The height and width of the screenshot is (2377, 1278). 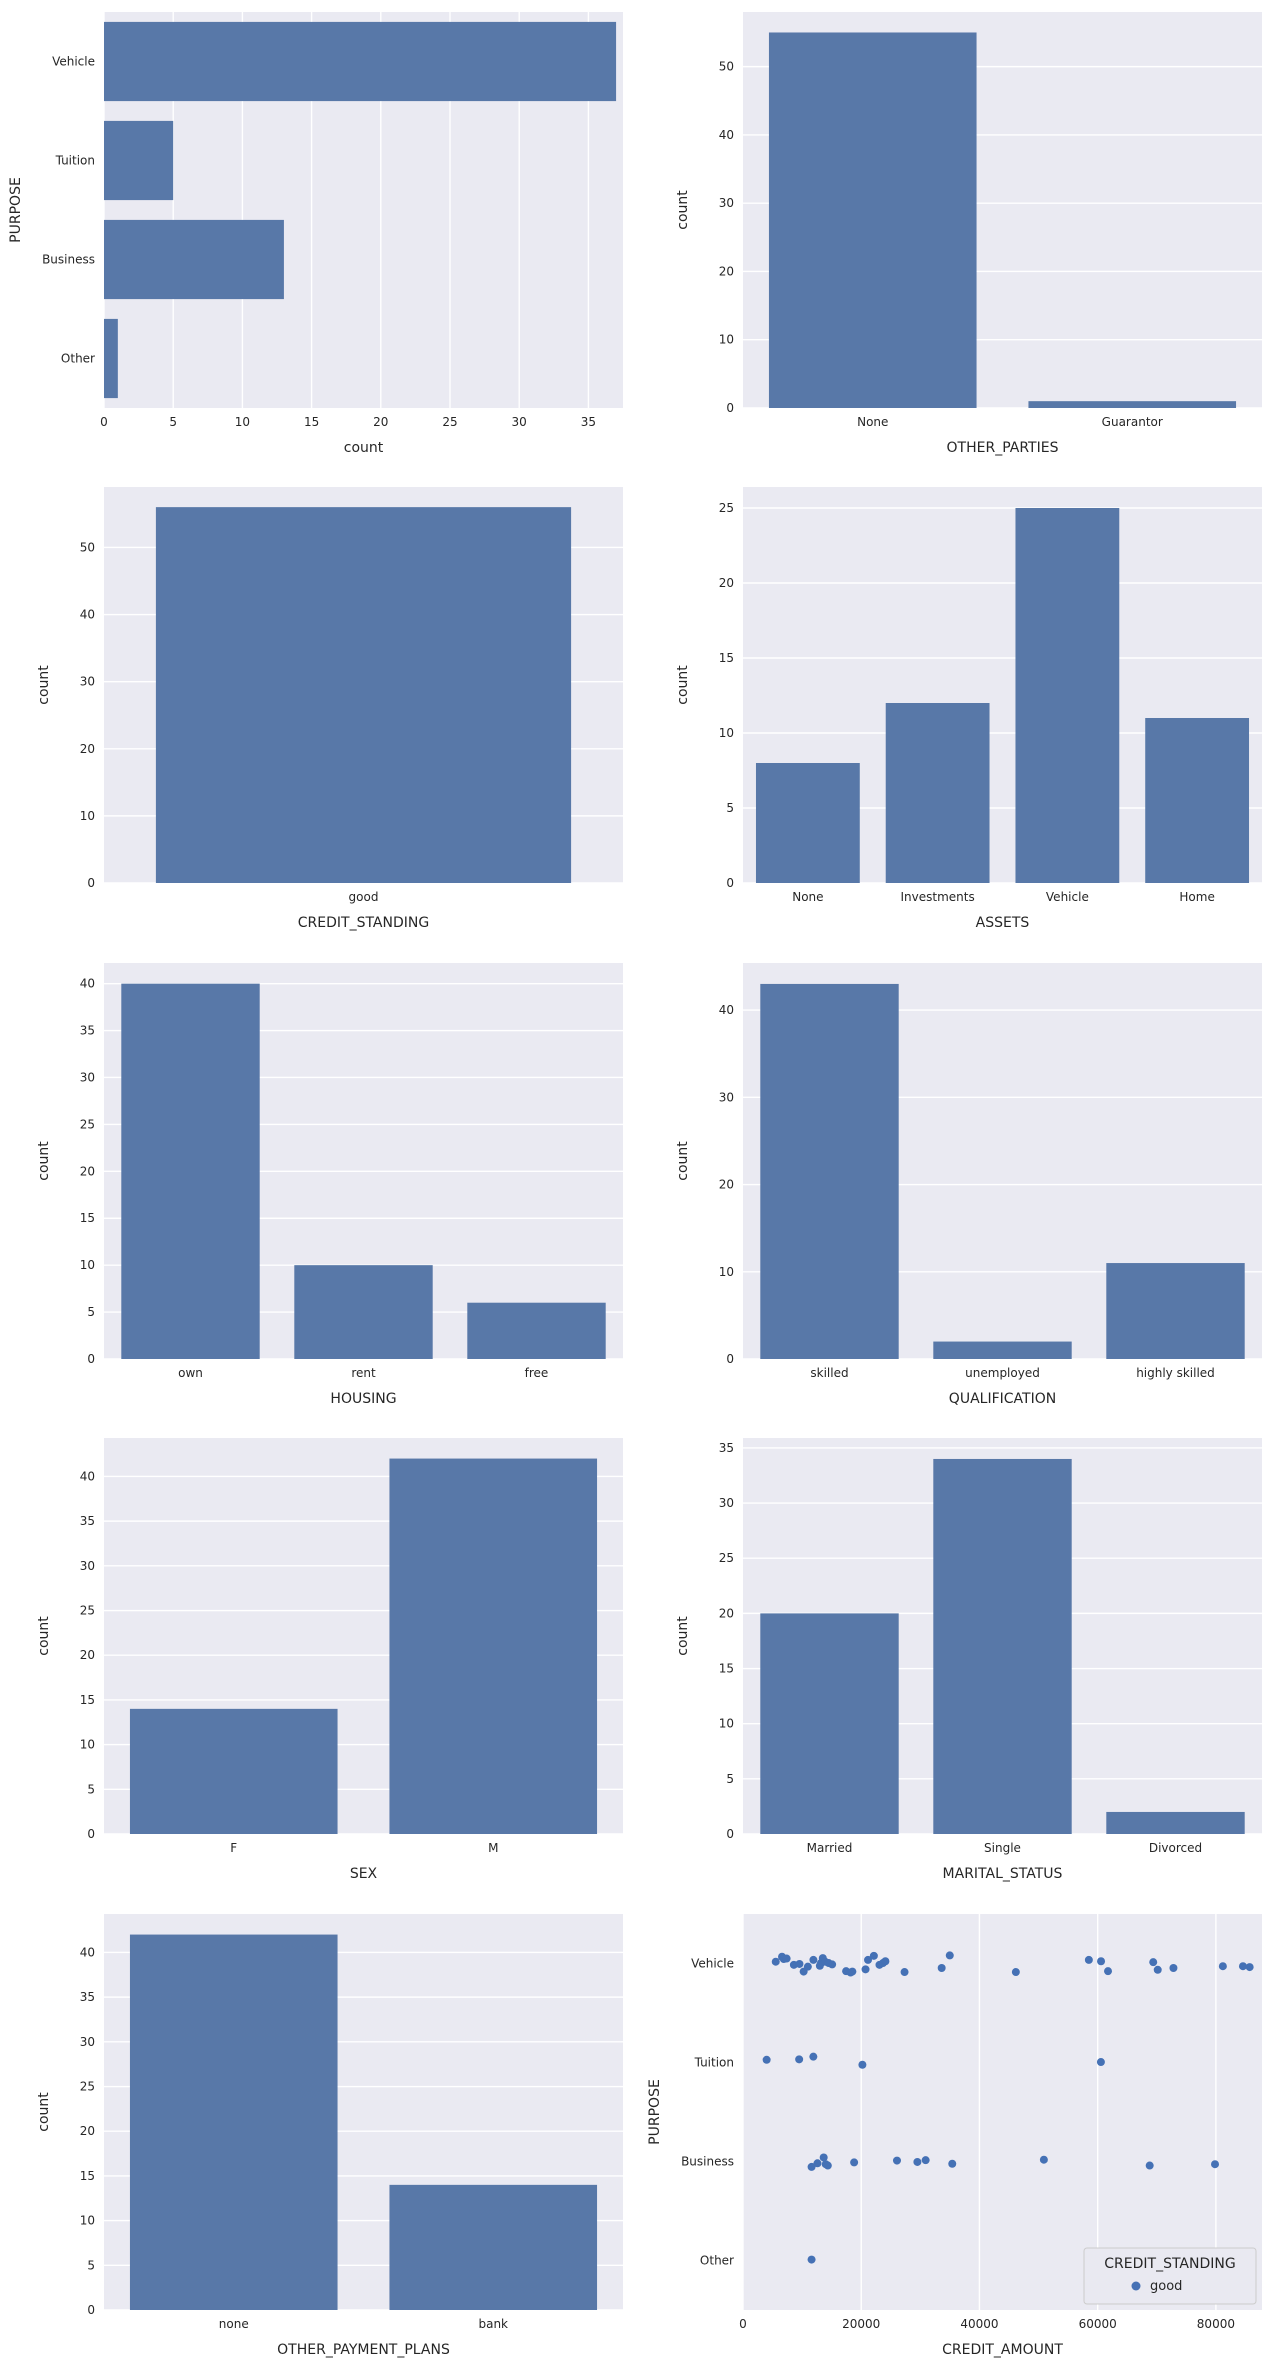 I want to click on x-tick-label: 15, so click(x=311, y=422).